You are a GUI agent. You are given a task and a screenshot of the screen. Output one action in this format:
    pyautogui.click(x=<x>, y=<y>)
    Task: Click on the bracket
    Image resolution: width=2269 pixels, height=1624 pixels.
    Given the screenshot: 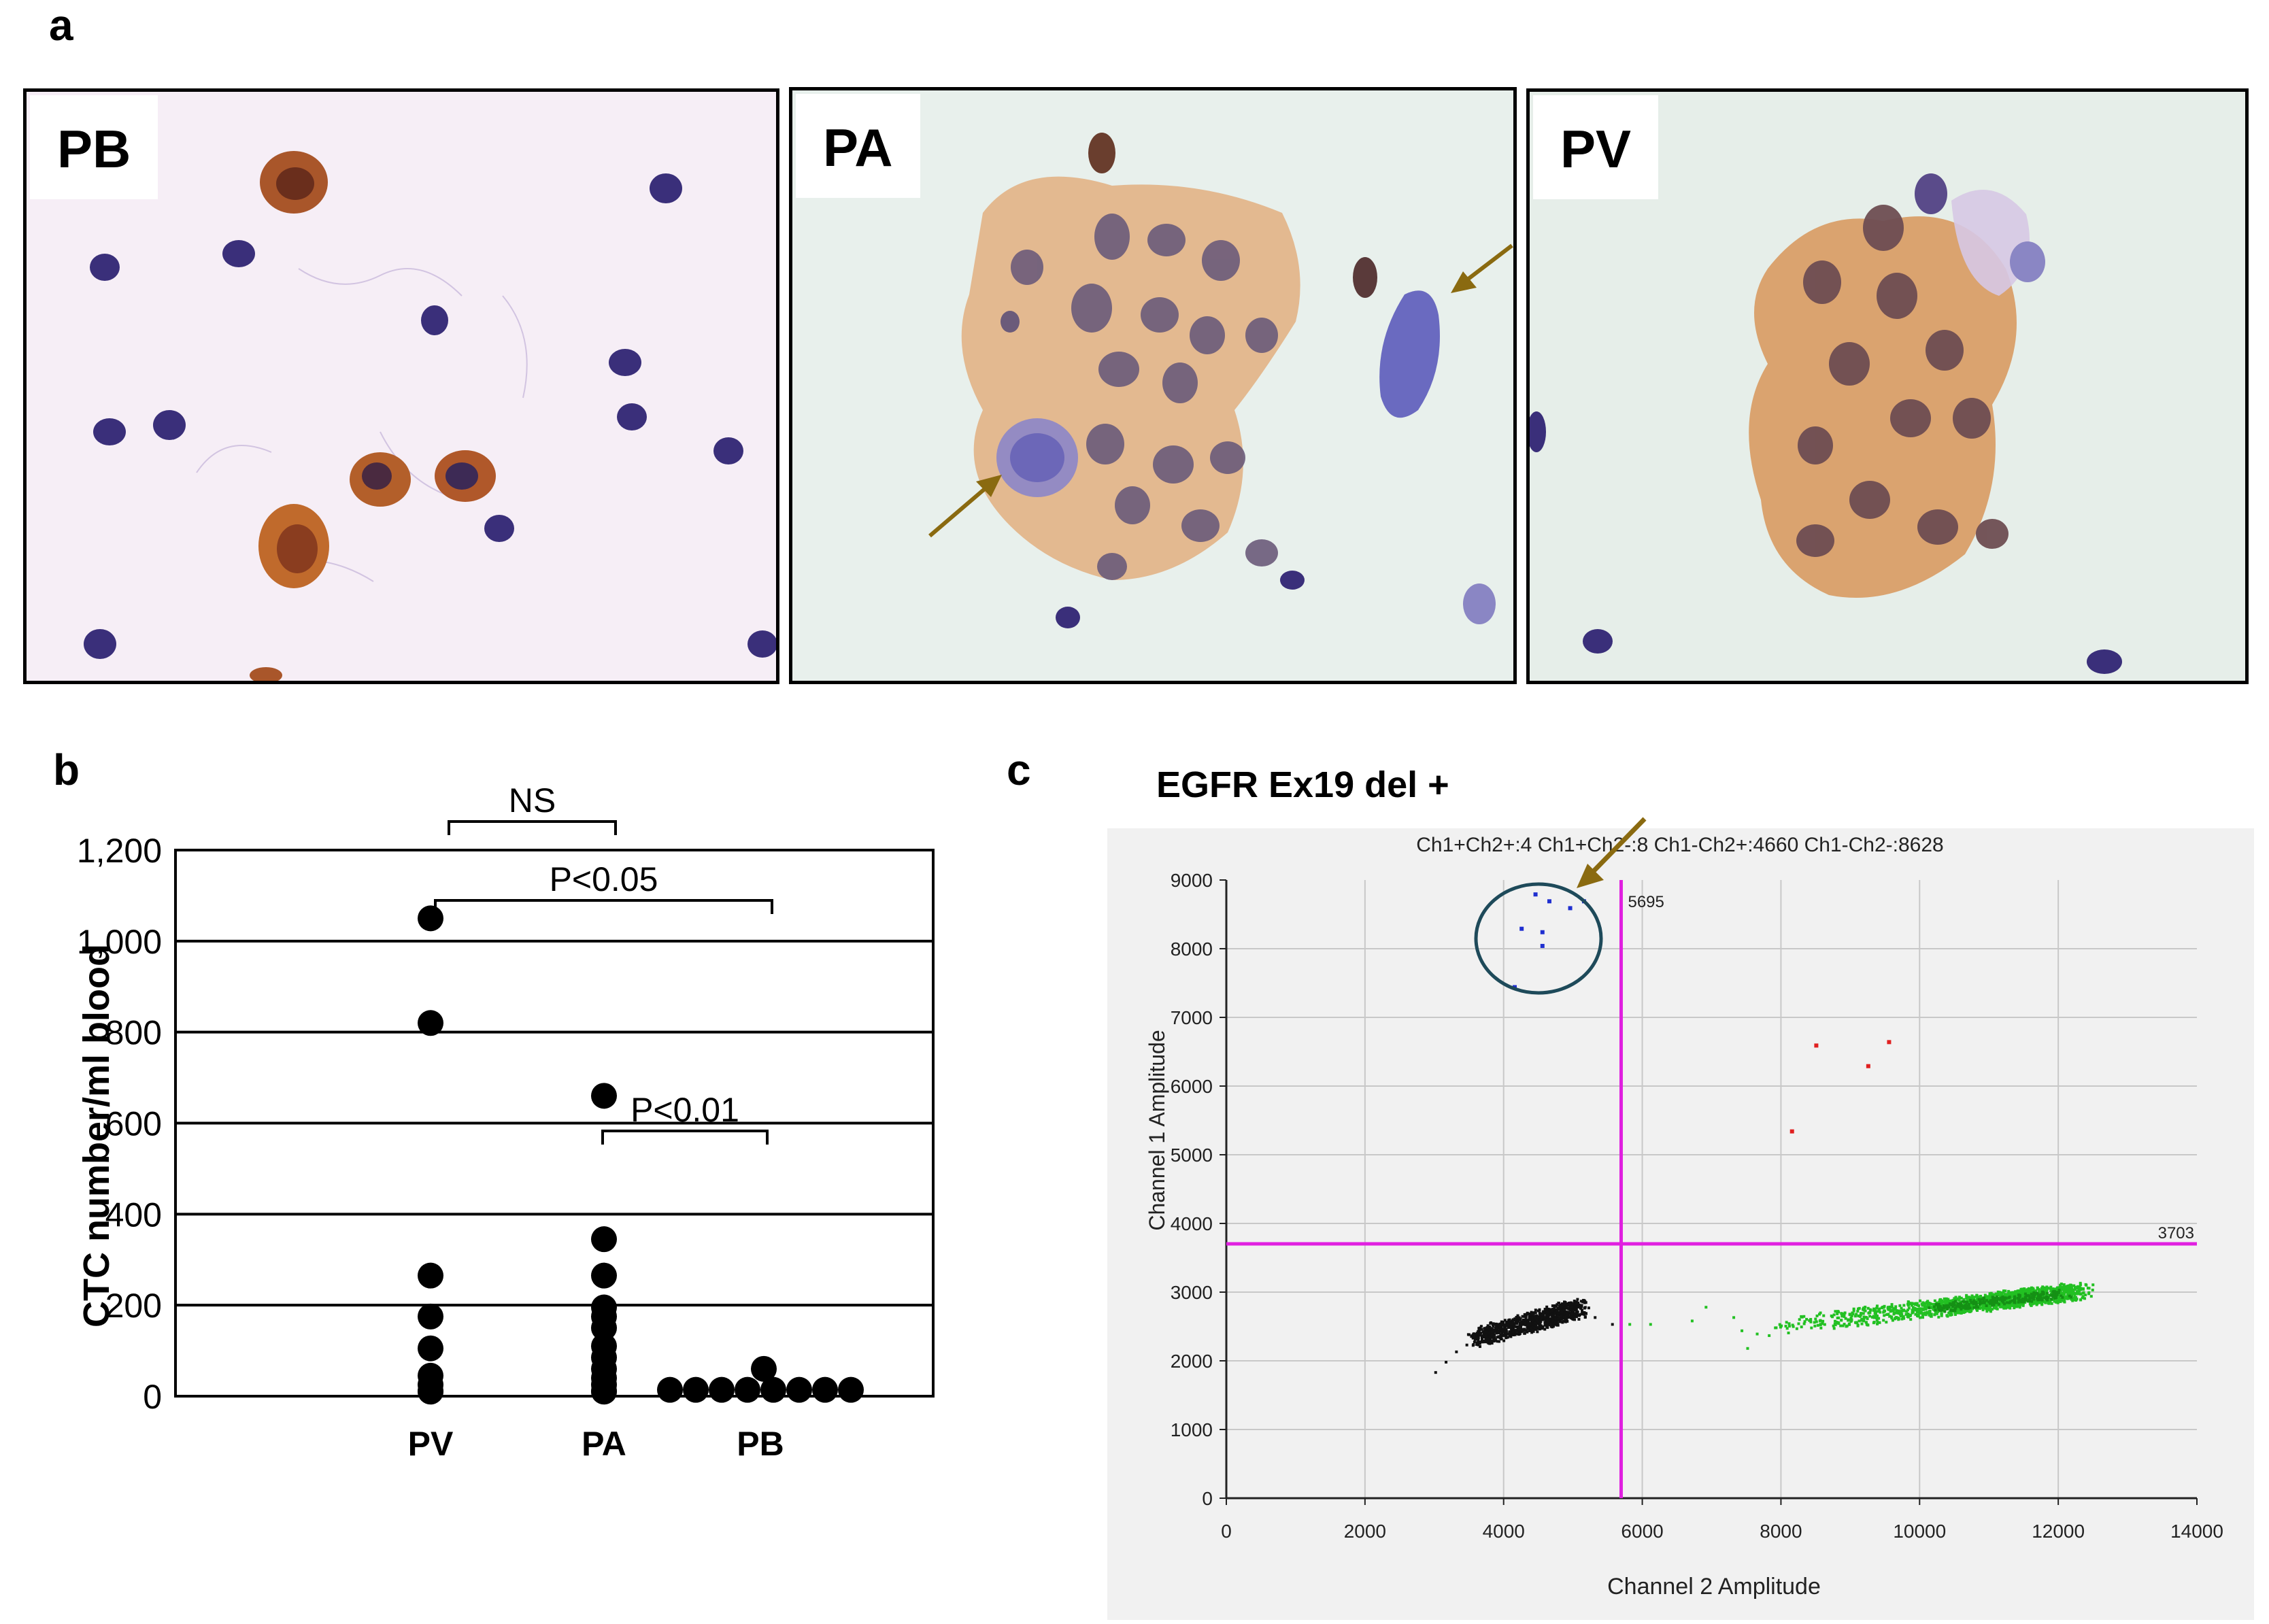 What is the action you would take?
    pyautogui.click(x=603, y=906)
    